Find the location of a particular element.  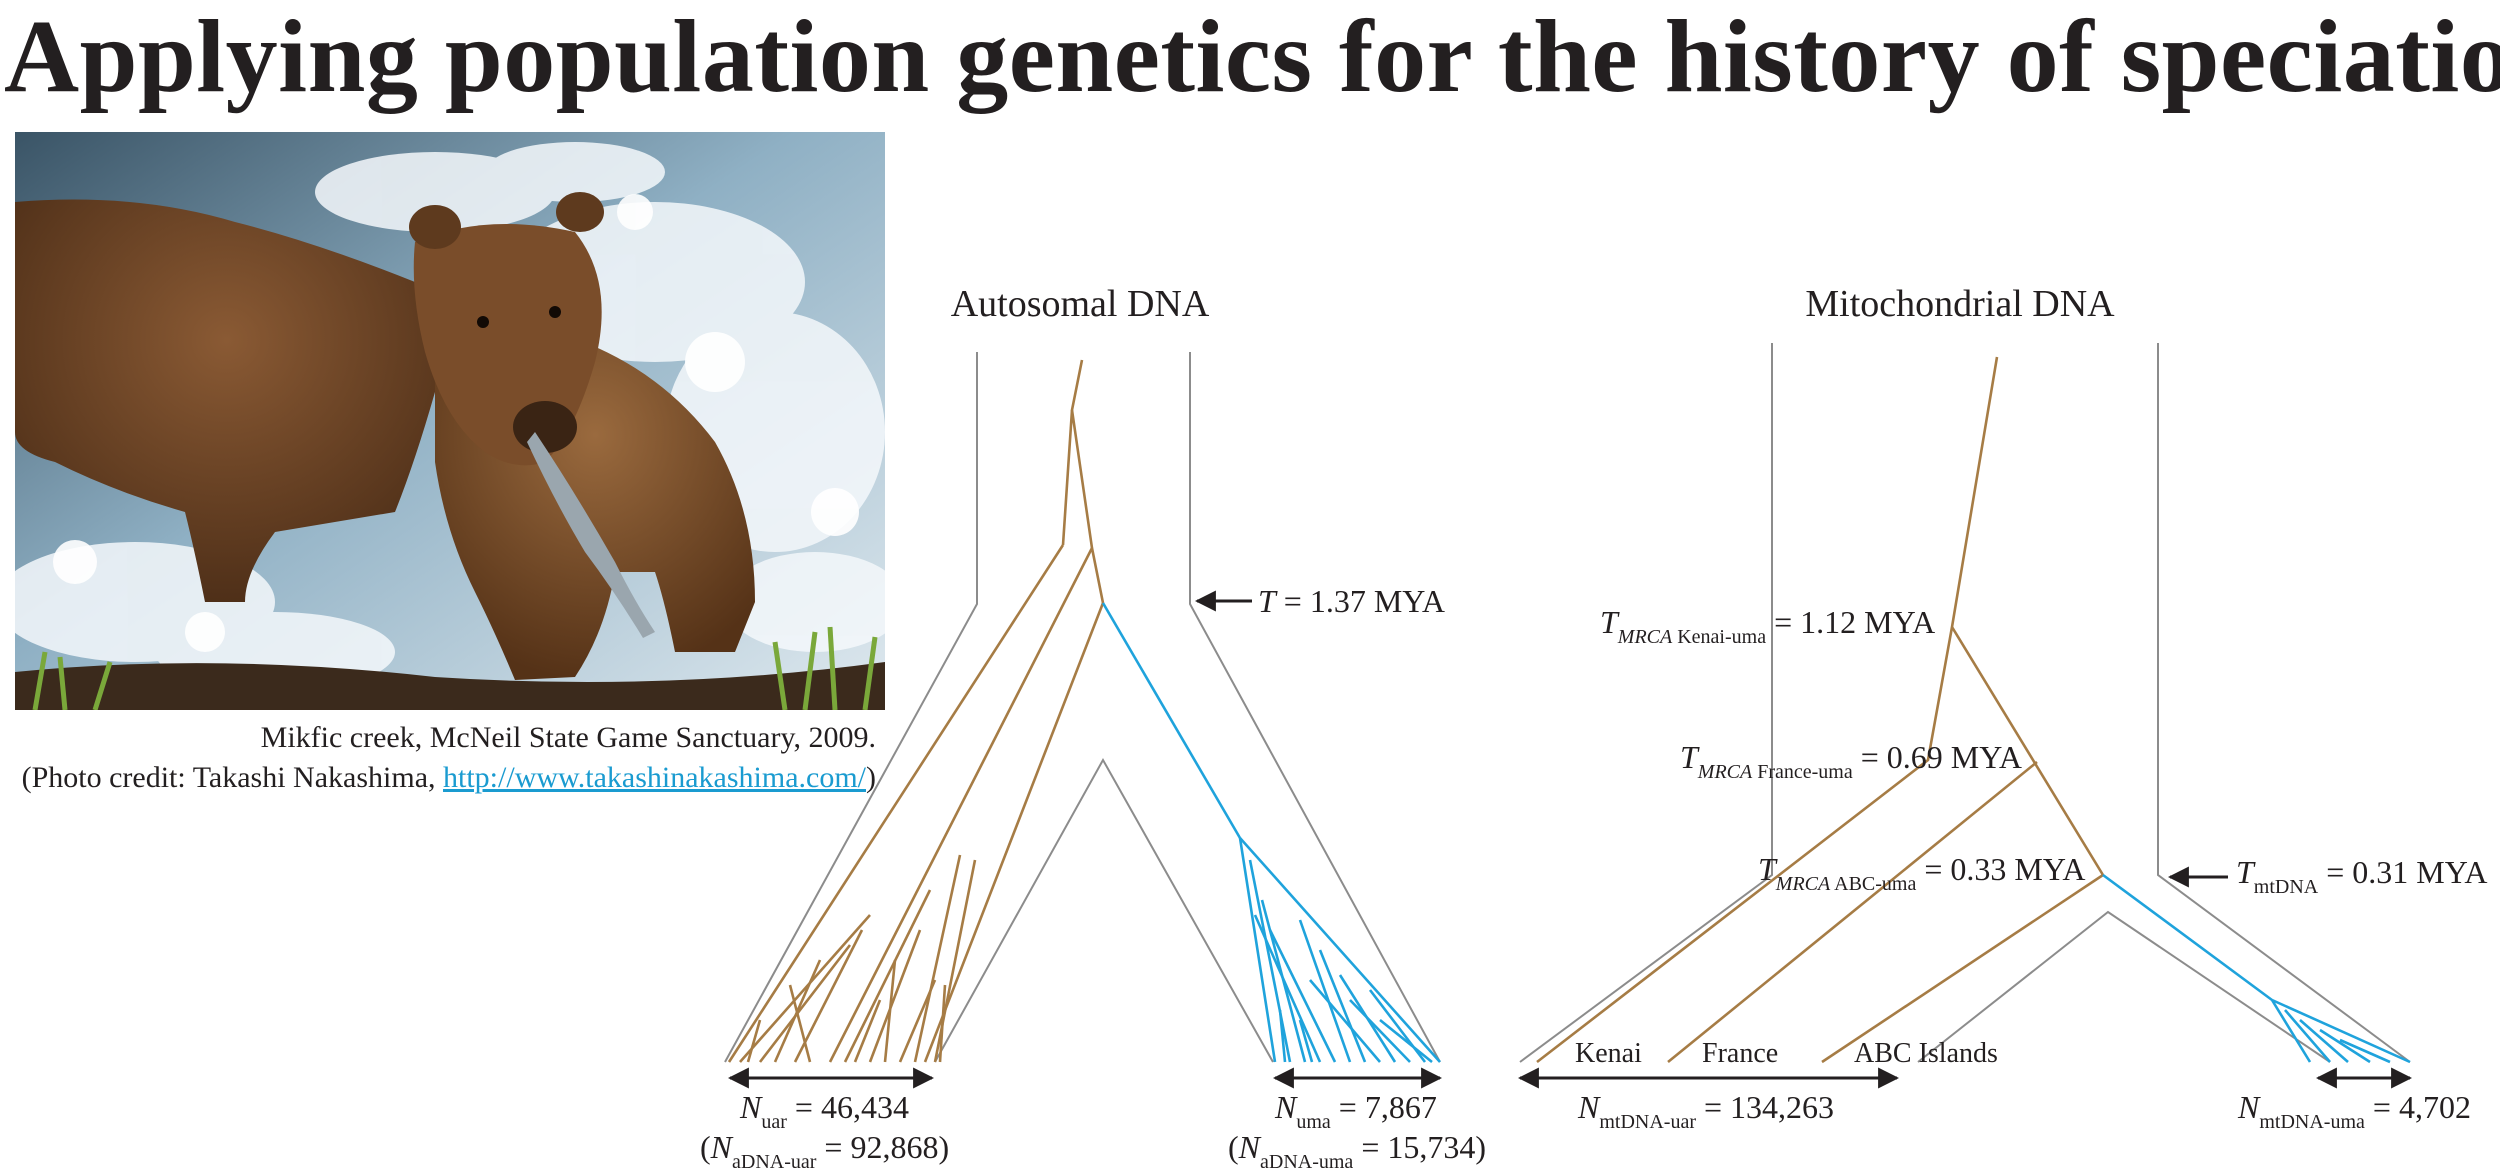

tmrca-france-label: TMRCA France-uma = 0.69 MYA is located at coordinates (1851, 761).